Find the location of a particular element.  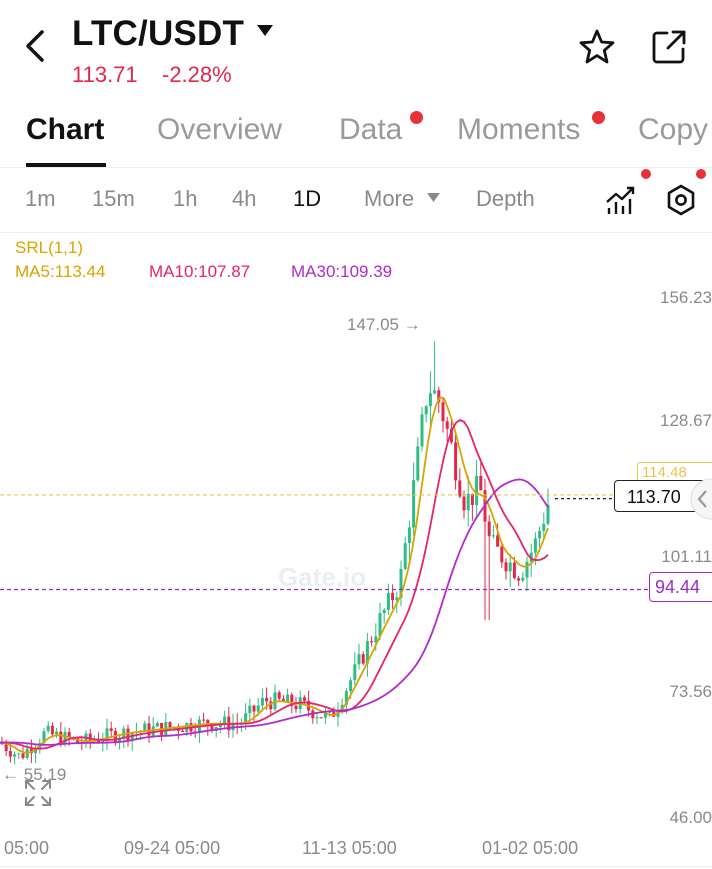

tab-moments: Moments is located at coordinates (519, 129).